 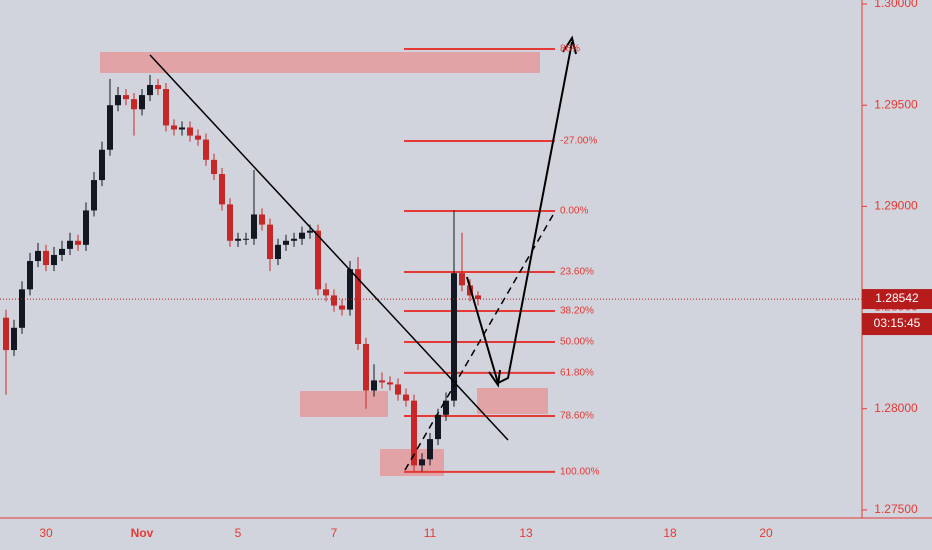 What do you see at coordinates (670, 533) in the screenshot?
I see `x-tick-label: 18` at bounding box center [670, 533].